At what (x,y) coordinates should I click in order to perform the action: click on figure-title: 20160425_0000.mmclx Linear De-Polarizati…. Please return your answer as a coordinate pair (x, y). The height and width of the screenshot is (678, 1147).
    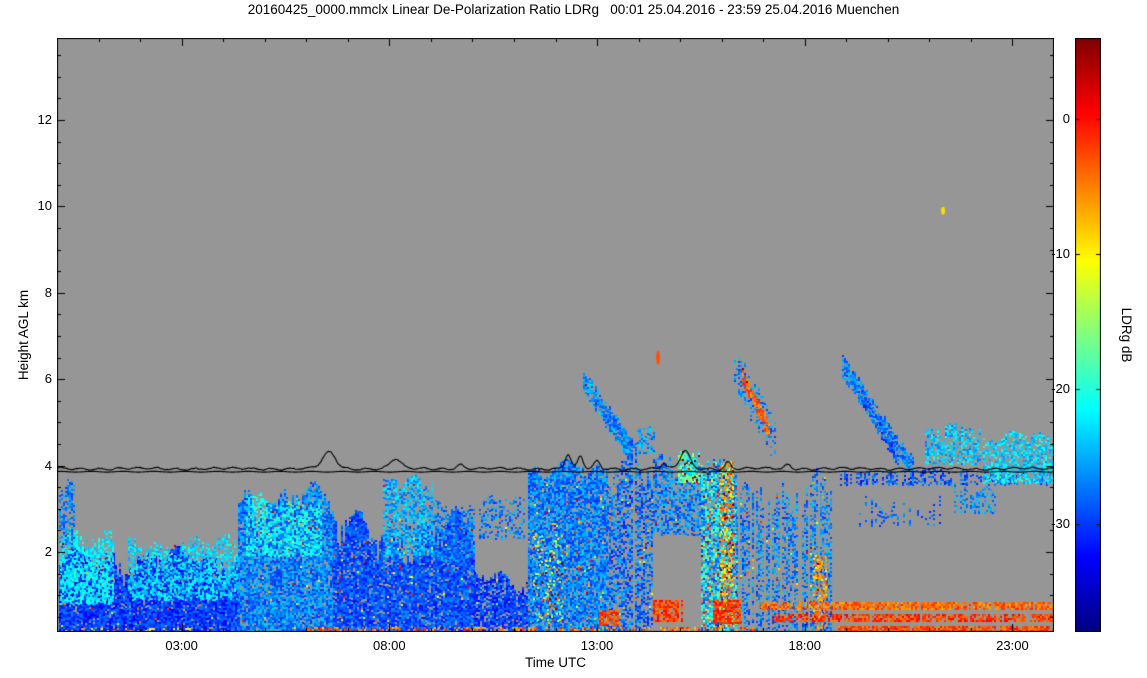
    Looking at the image, I should click on (573, 9).